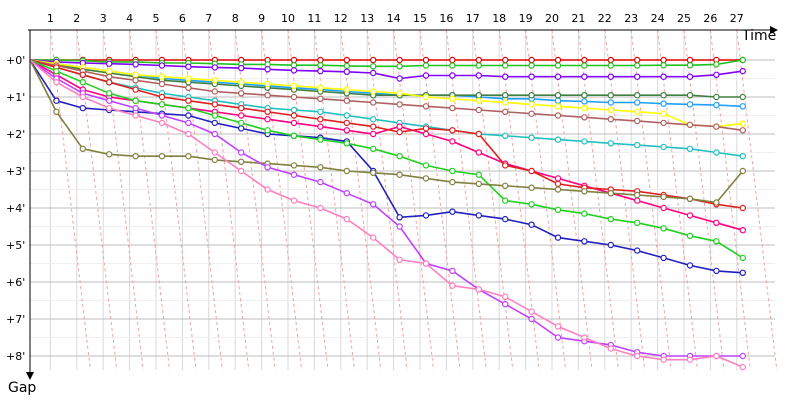  What do you see at coordinates (758, 36) in the screenshot?
I see `x-axis-title: Time` at bounding box center [758, 36].